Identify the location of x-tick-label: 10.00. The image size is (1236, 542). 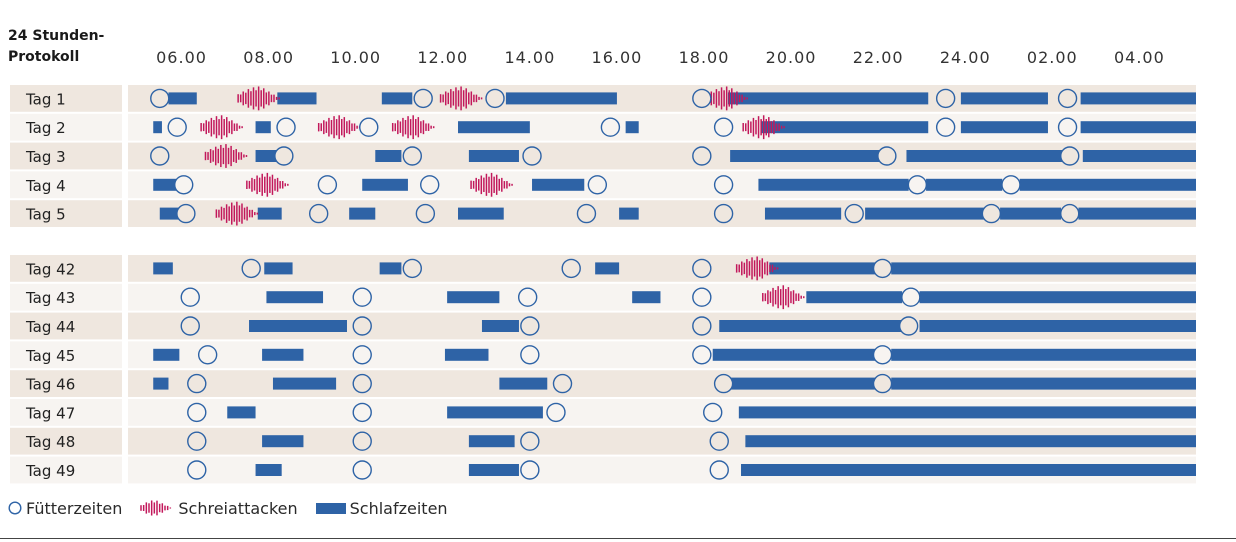
(355, 57).